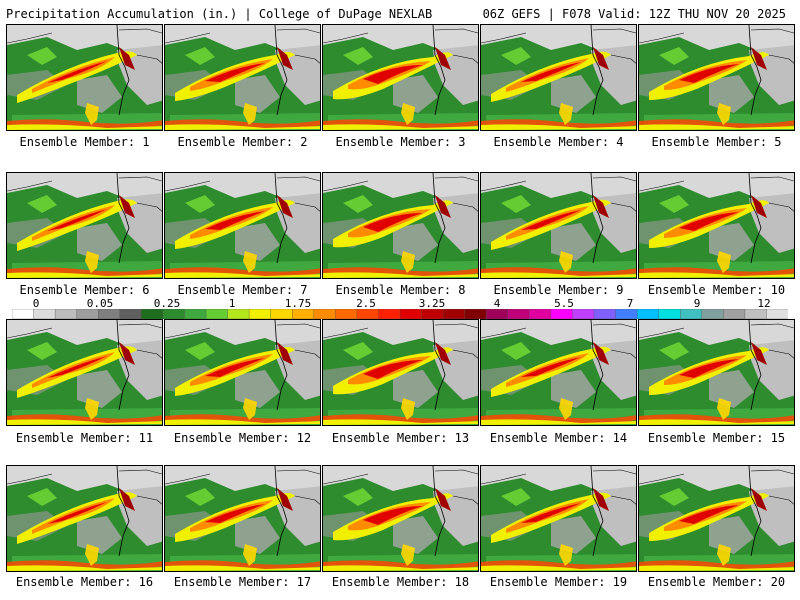  I want to click on ensemble-member-label: Ensemble Member: 19, so click(558, 582).